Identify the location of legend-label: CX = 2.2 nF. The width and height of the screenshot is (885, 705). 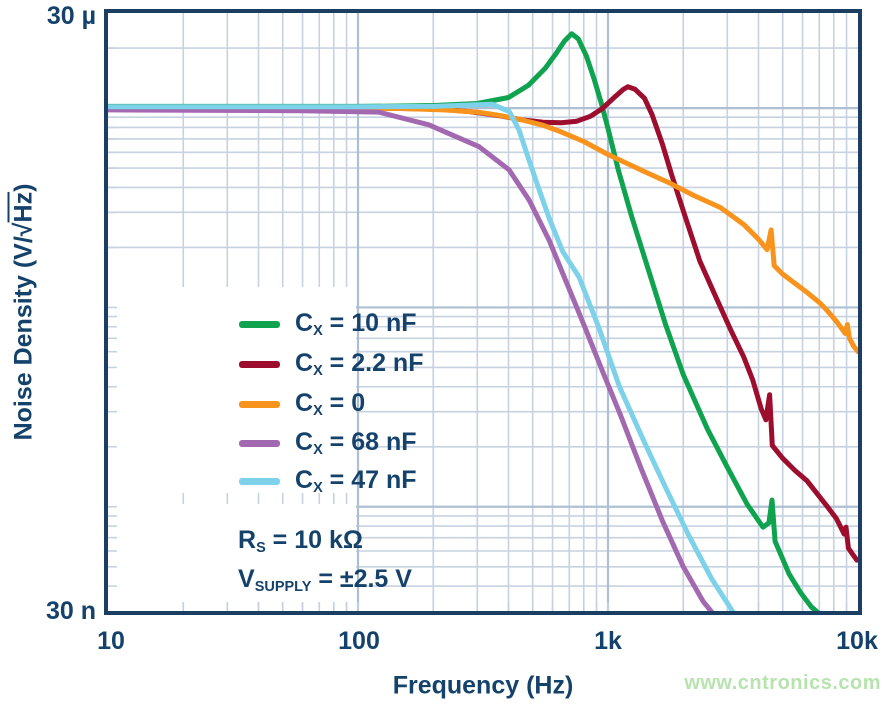
(359, 364).